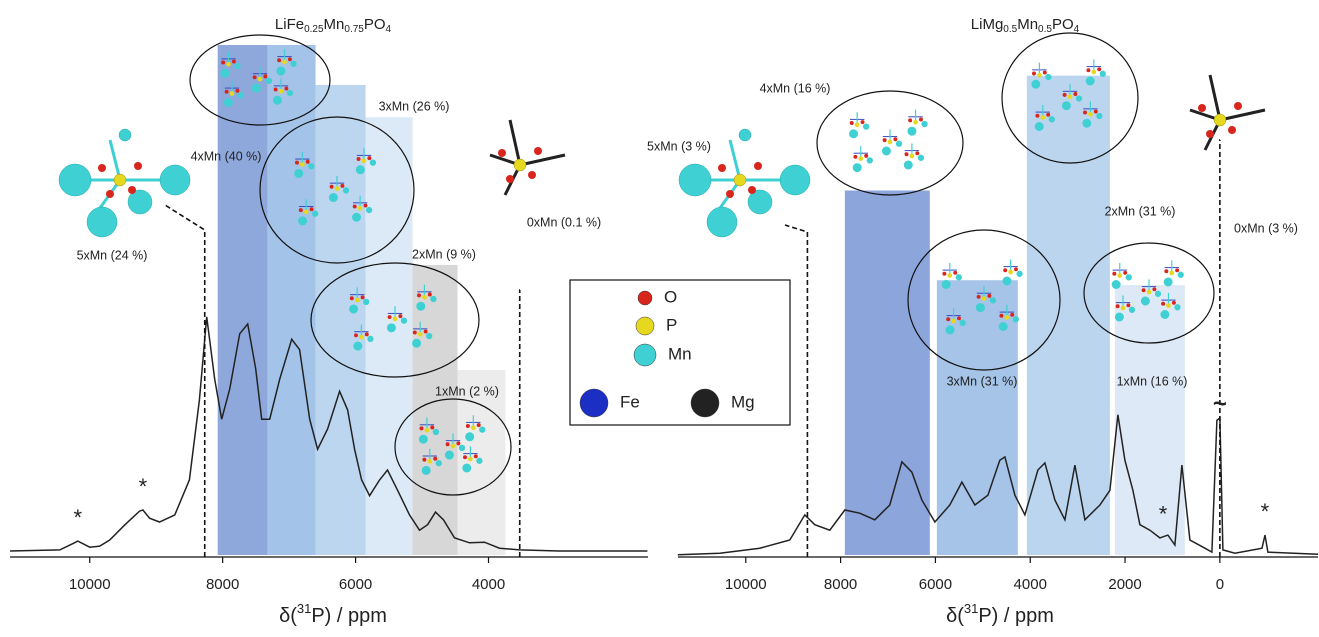  What do you see at coordinates (1266, 228) in the screenshot?
I see `marker-label: 0xMn (3 %)` at bounding box center [1266, 228].